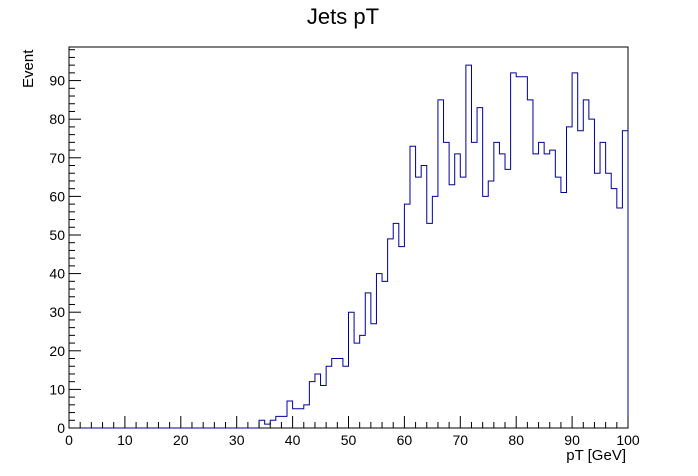 The image size is (698, 476). What do you see at coordinates (237, 440) in the screenshot?
I see `x-tick-label: 30` at bounding box center [237, 440].